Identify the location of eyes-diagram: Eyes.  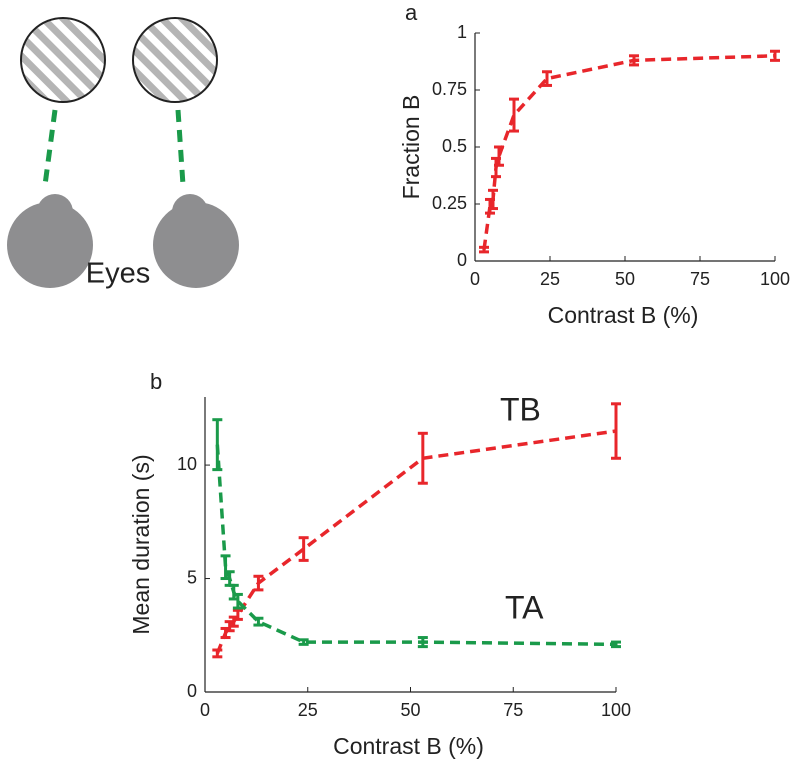
(123, 153).